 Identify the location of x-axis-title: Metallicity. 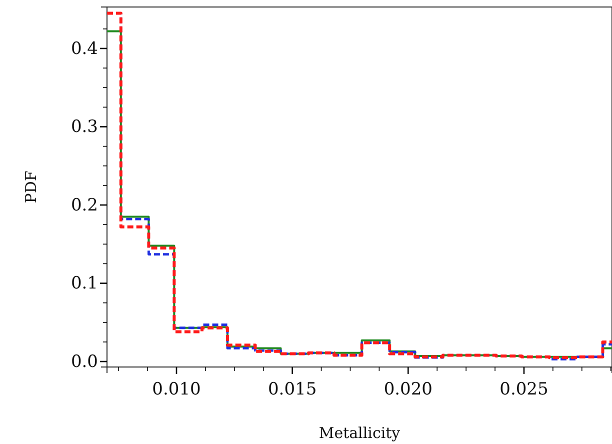
(359, 433).